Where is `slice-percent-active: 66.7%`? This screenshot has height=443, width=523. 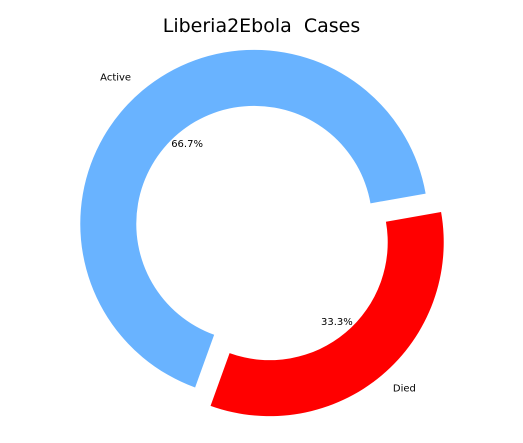 slice-percent-active: 66.7% is located at coordinates (187, 144).